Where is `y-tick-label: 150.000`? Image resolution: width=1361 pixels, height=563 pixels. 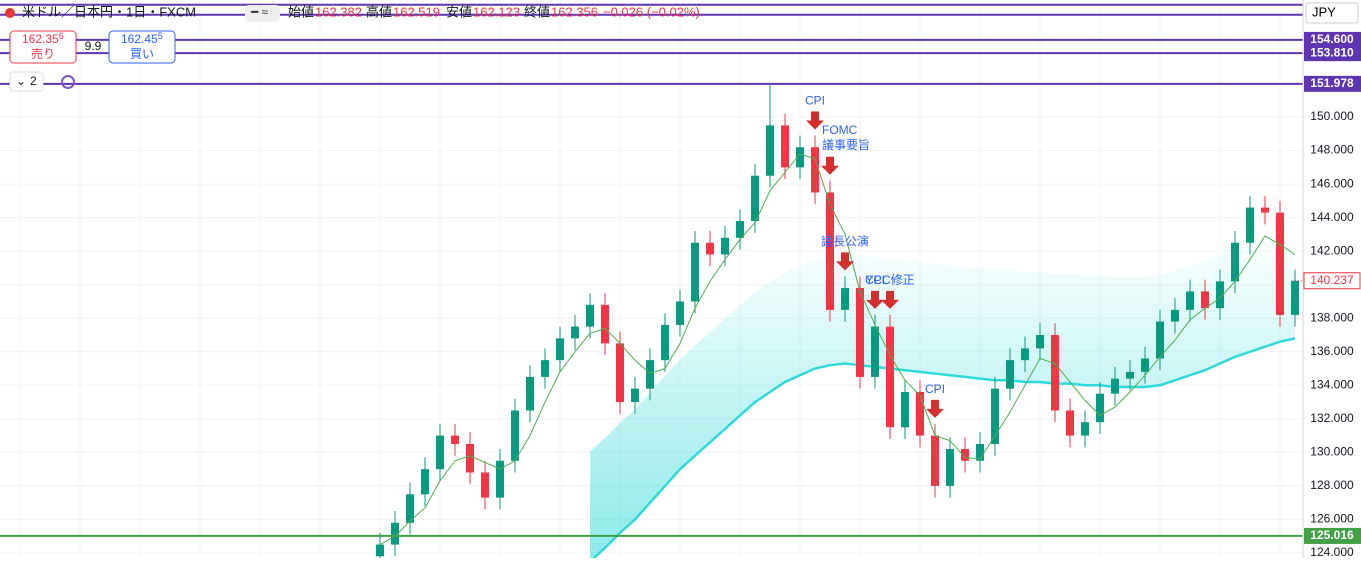 y-tick-label: 150.000 is located at coordinates (1332, 116).